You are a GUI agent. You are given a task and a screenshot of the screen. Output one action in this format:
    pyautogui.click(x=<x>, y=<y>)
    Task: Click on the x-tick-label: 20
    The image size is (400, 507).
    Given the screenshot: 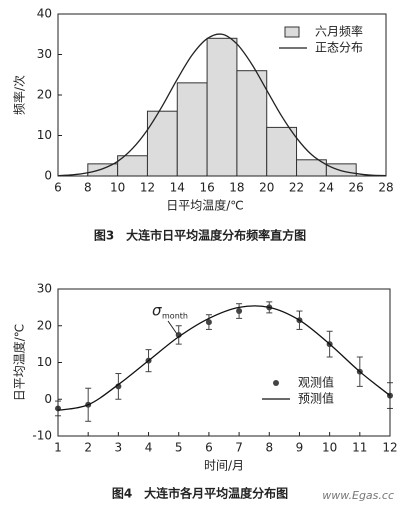 What is the action you would take?
    pyautogui.click(x=266, y=188)
    